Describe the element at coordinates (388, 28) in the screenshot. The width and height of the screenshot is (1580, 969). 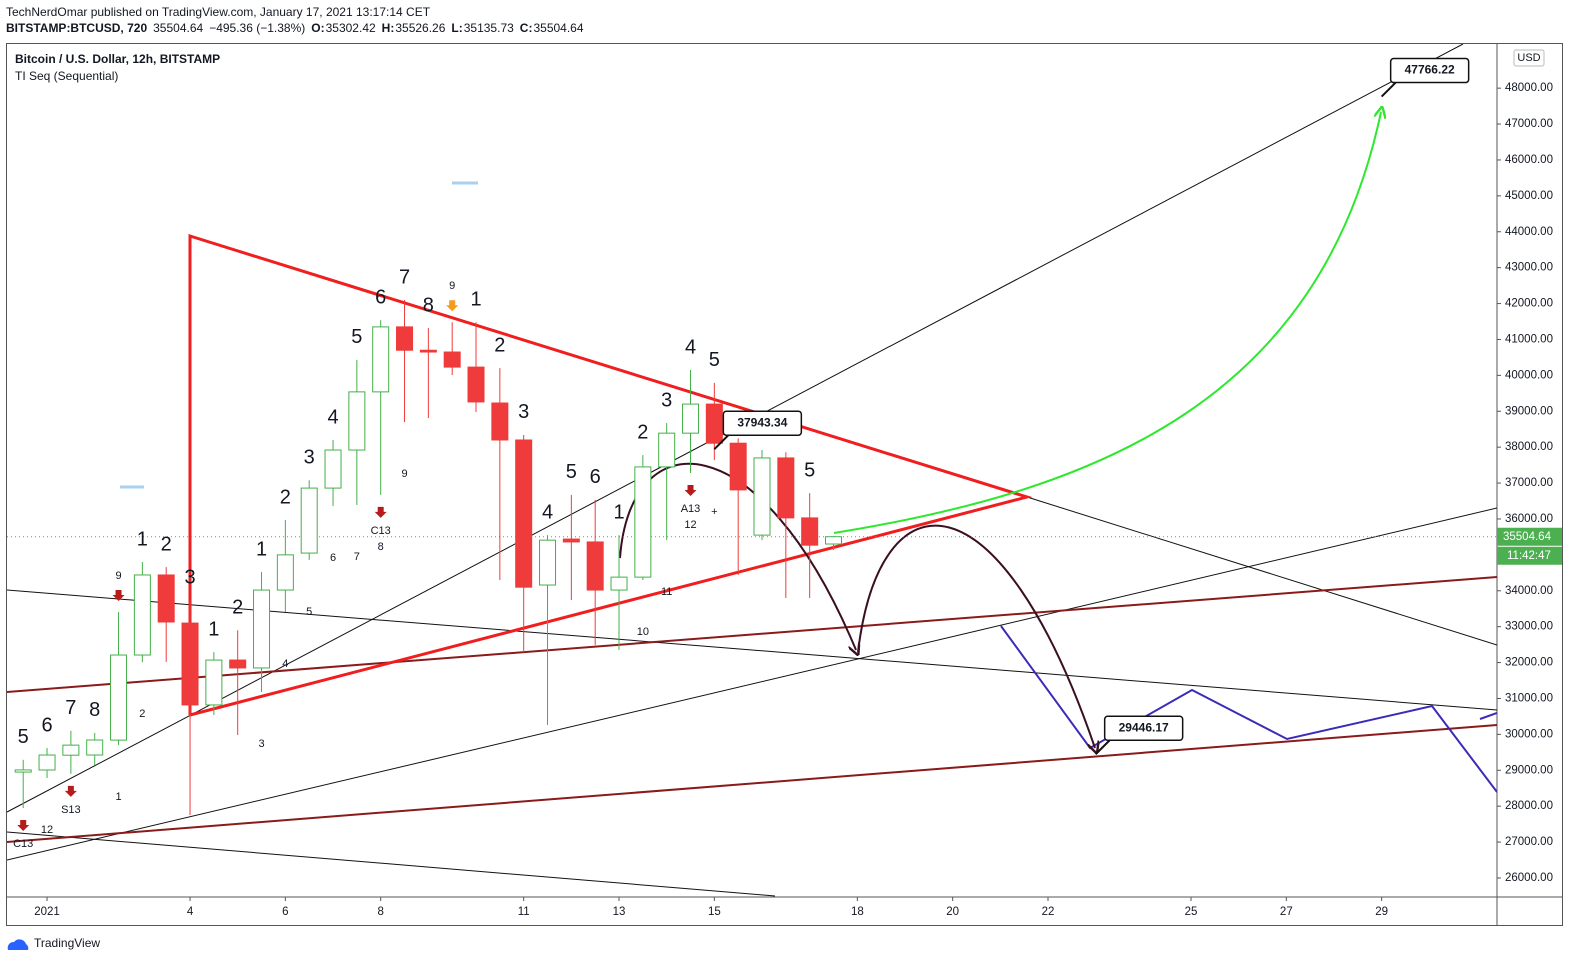
I see `quote-part: H:` at that location.